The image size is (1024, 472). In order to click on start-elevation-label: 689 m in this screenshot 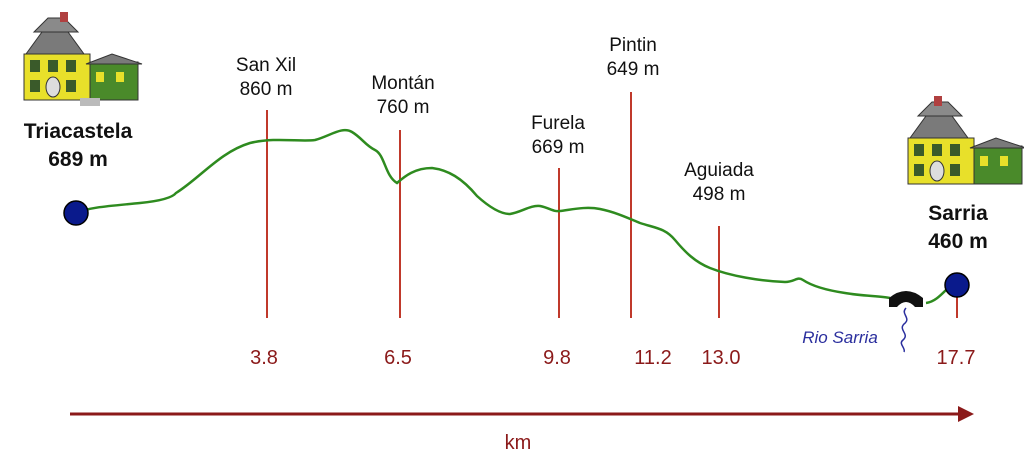, I will do `click(78, 159)`.